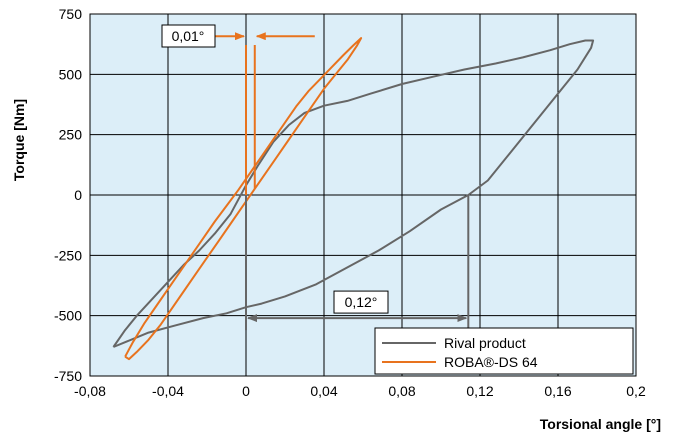 The width and height of the screenshot is (673, 437). Describe the element at coordinates (491, 362) in the screenshot. I see `legend-label-roba: ROBA®-DS 64` at that location.